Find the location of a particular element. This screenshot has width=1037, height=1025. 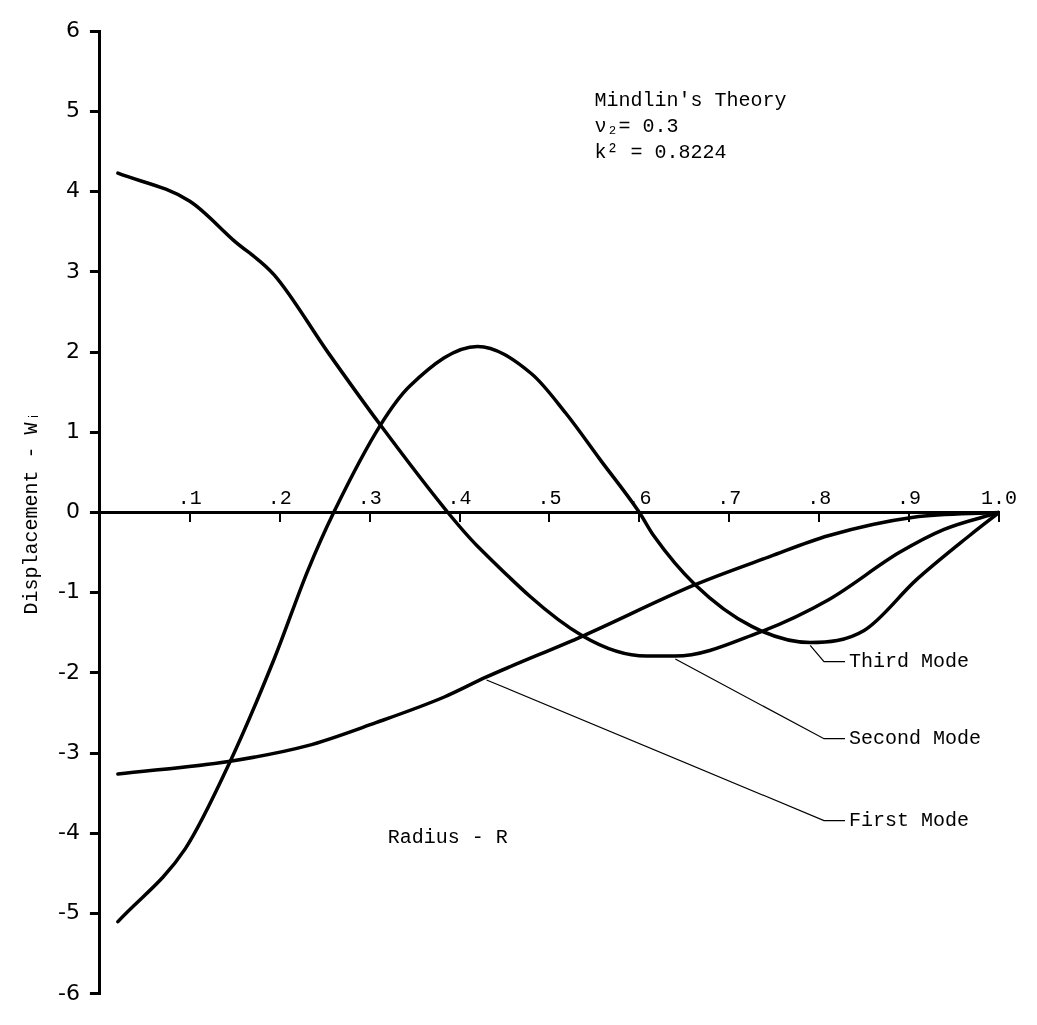

x-tick-label: .5 is located at coordinates (549, 498).